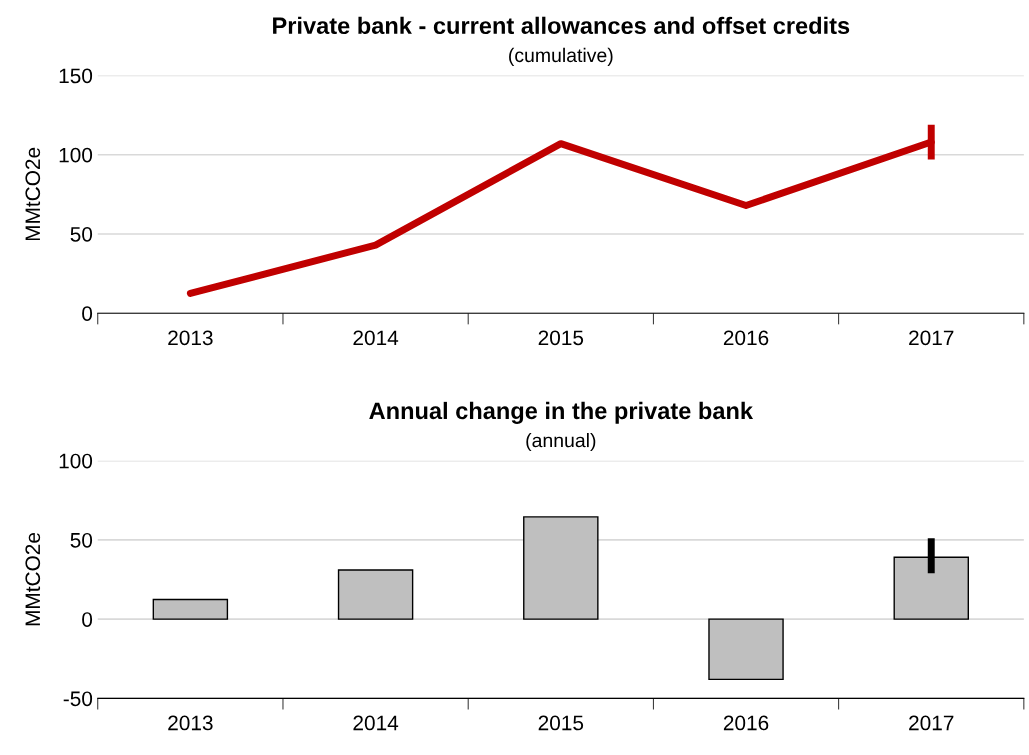 The image size is (1029, 755). I want to click on y-tick-label: -50, so click(78, 699).